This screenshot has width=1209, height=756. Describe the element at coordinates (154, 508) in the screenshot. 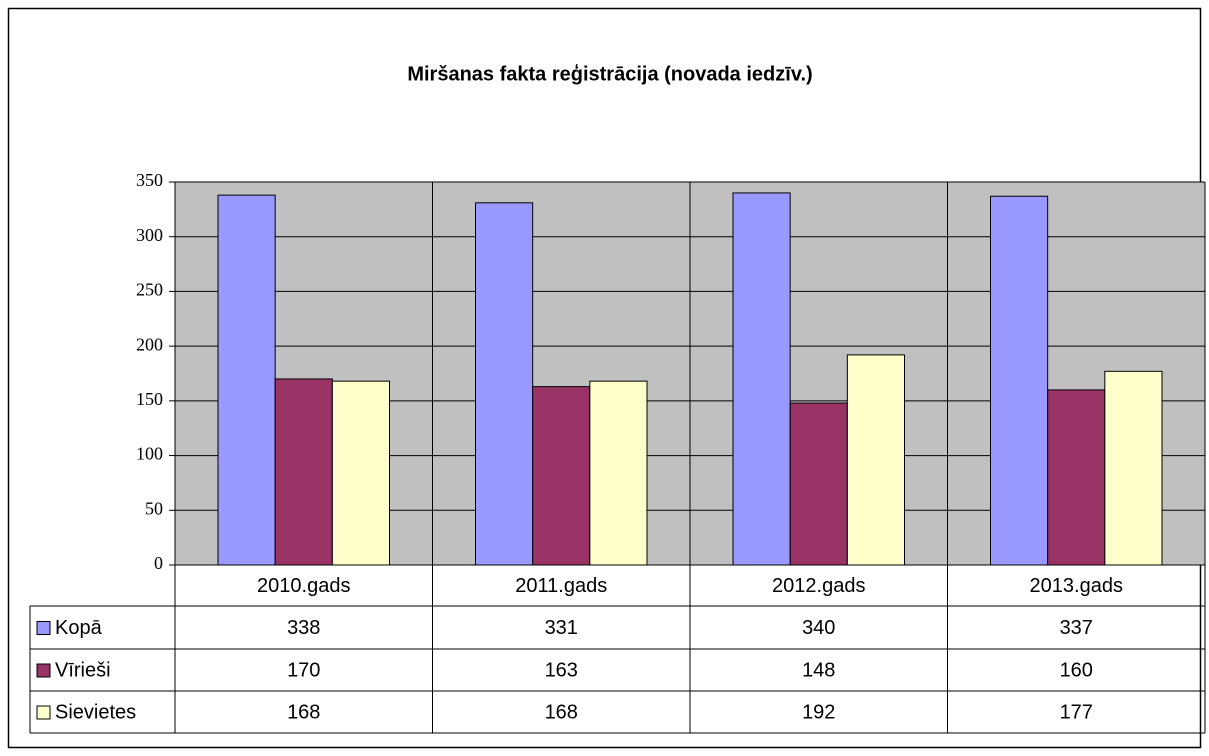

I see `y-tick-label: 50` at that location.